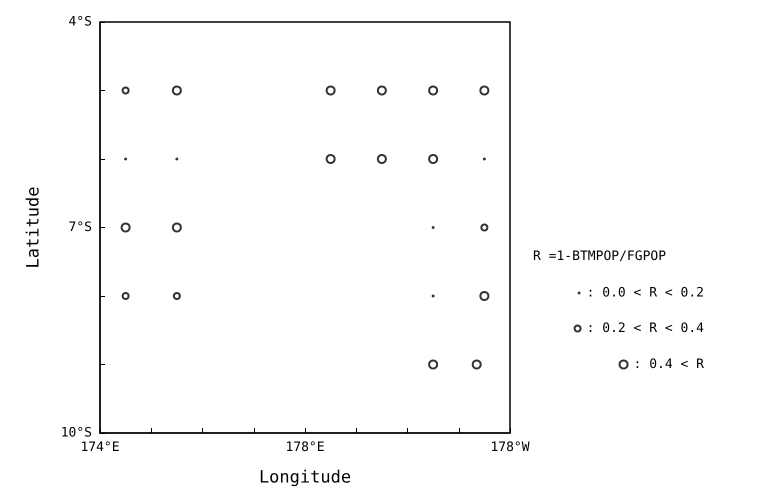 The width and height of the screenshot is (769, 503). Describe the element at coordinates (100, 447) in the screenshot. I see `x-tick-label: 174°E` at that location.